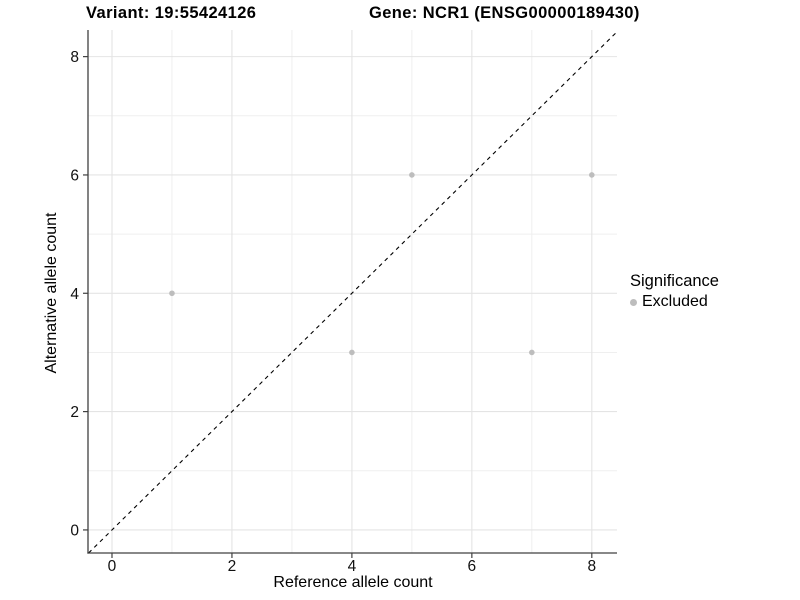 Image resolution: width=800 pixels, height=600 pixels. What do you see at coordinates (112, 566) in the screenshot?
I see `x-tick-label: 0` at bounding box center [112, 566].